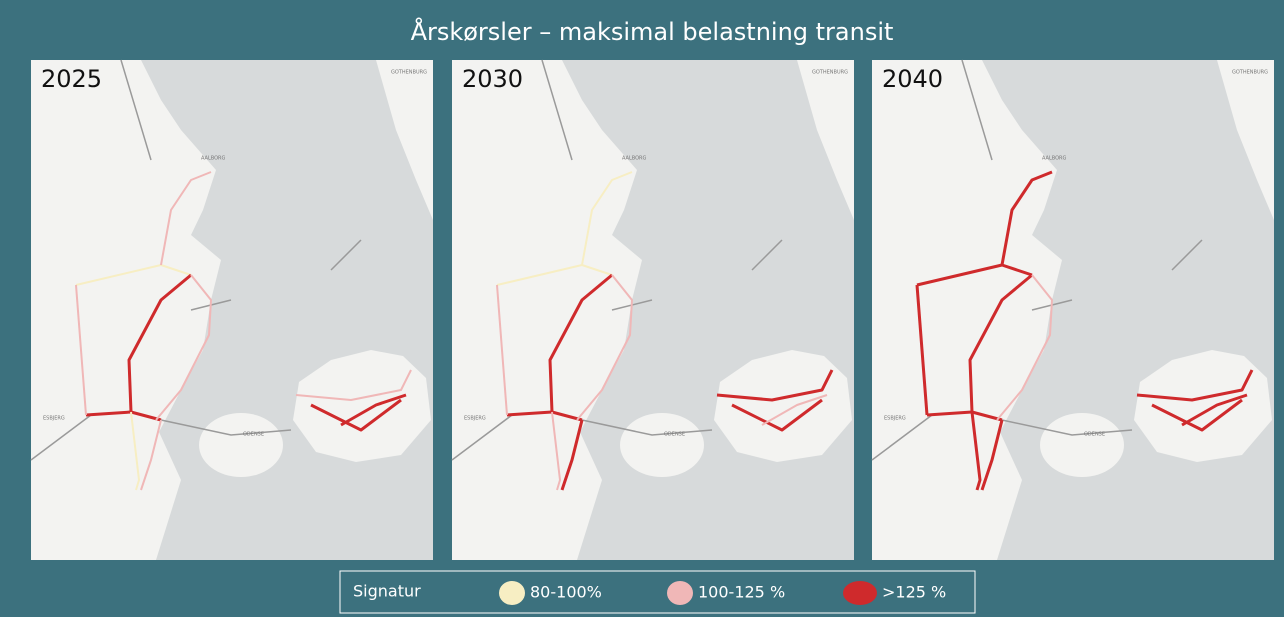 The height and width of the screenshot is (617, 1284). What do you see at coordinates (652, 31) in the screenshot?
I see `title: Årskørsler – maksimal belastning transit` at bounding box center [652, 31].